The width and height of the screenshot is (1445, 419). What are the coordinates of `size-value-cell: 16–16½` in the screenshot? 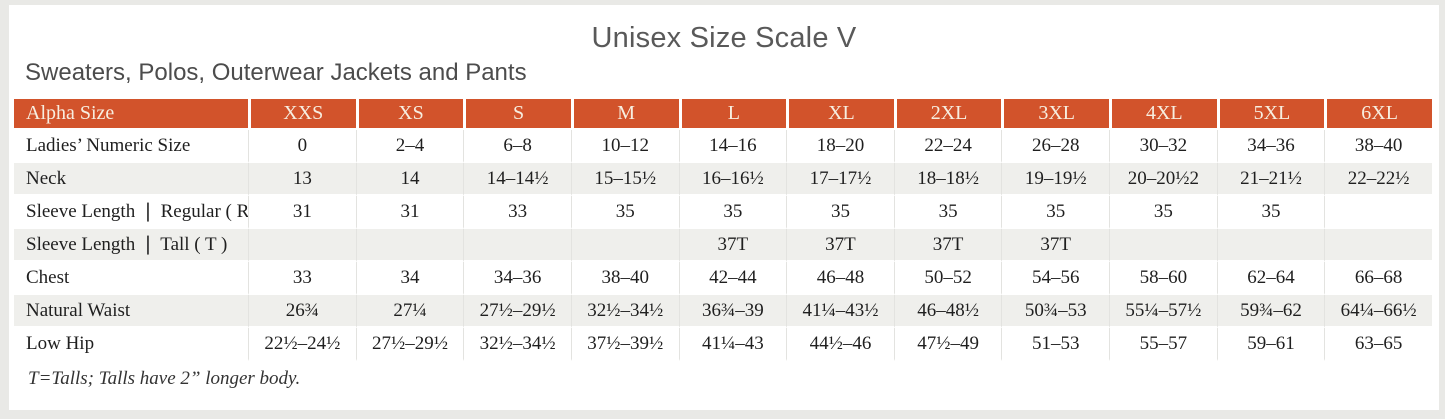 It's located at (732, 179).